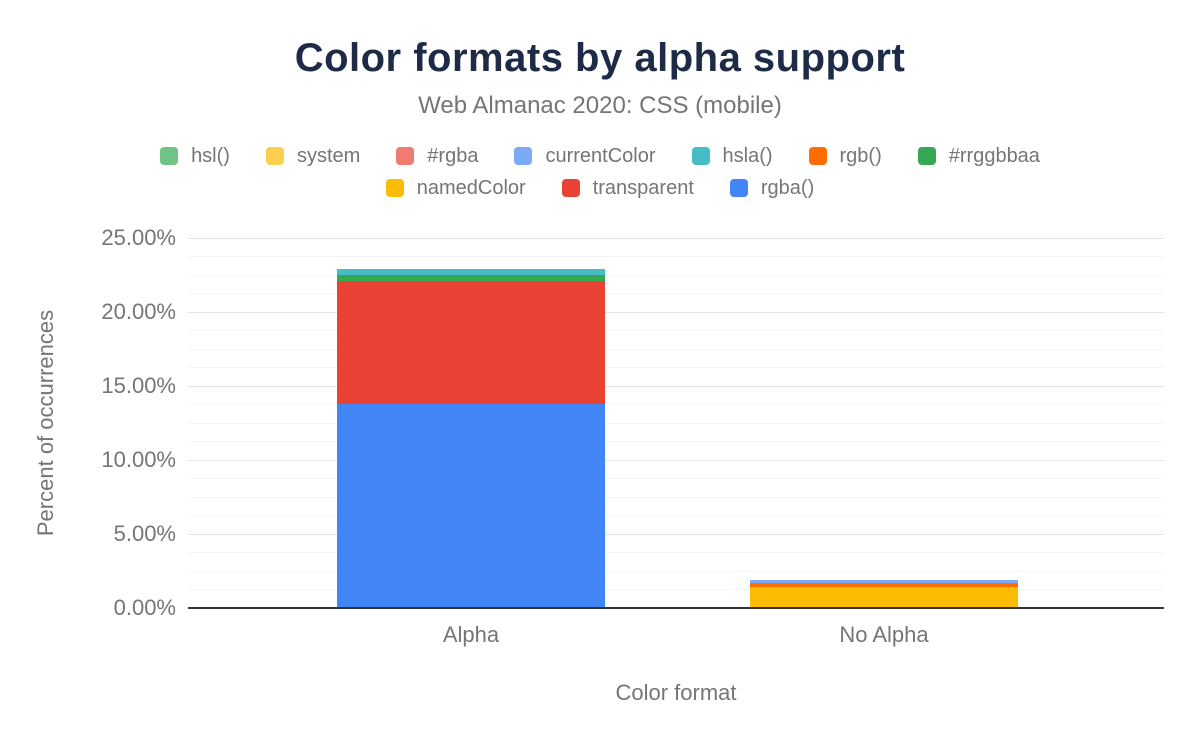  What do you see at coordinates (676, 608) in the screenshot?
I see `x-axis-line` at bounding box center [676, 608].